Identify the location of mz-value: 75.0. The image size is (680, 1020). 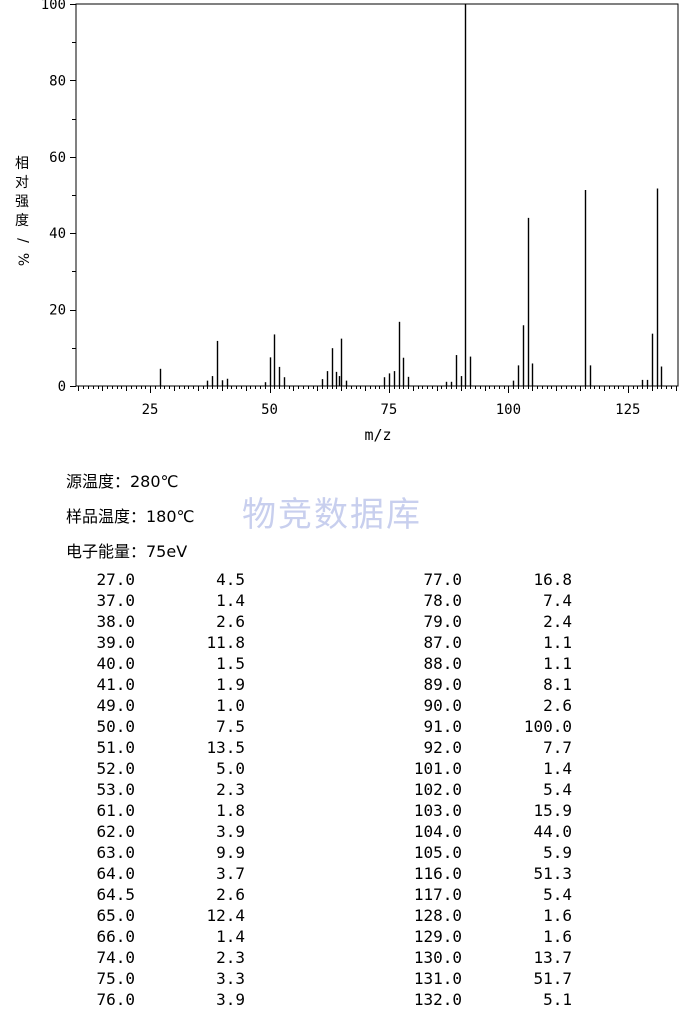
(115, 978).